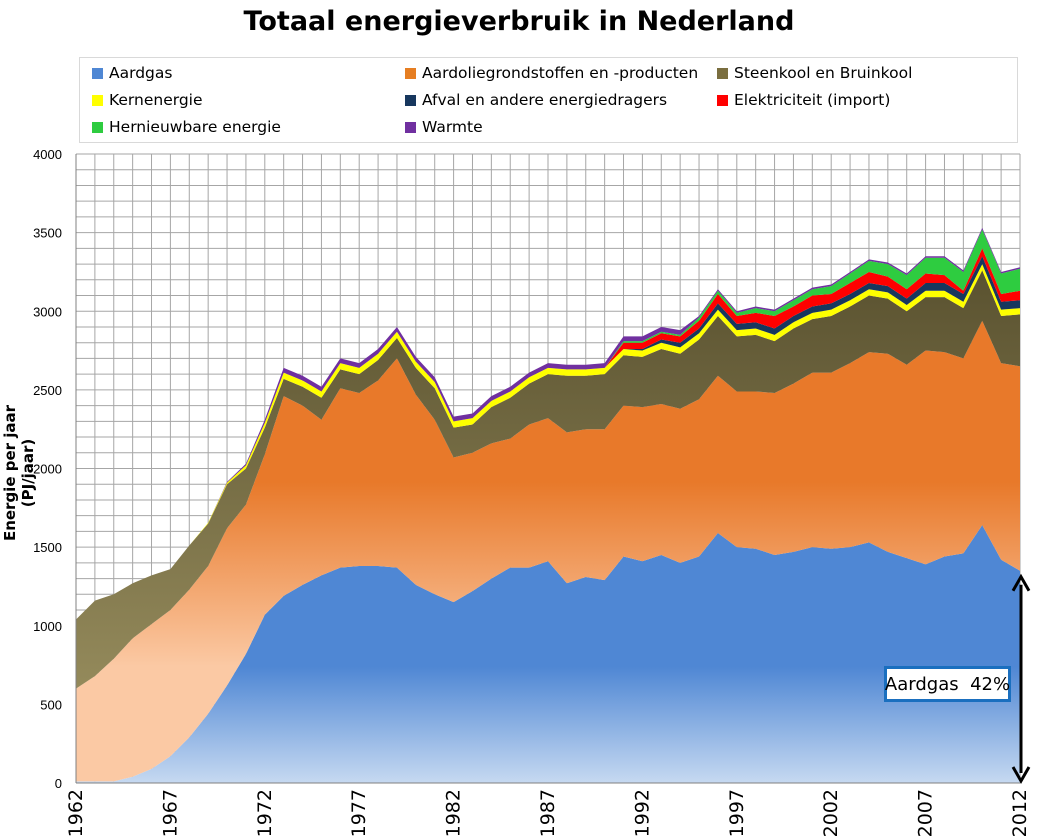  Describe the element at coordinates (548, 813) in the screenshot. I see `x-tick-label: 1987` at that location.